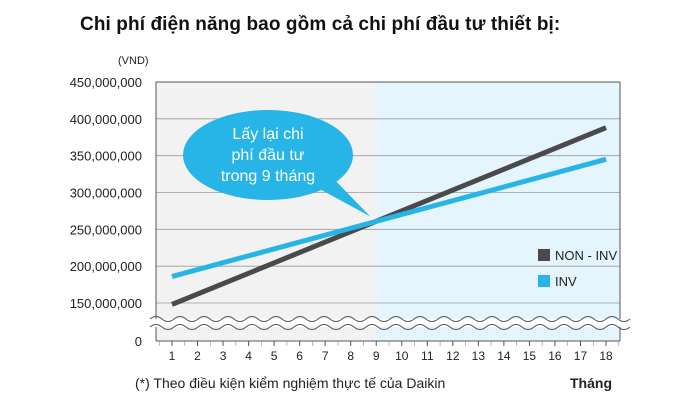 This screenshot has width=686, height=414. I want to click on y-tick-label: 450,000,000, so click(106, 82).